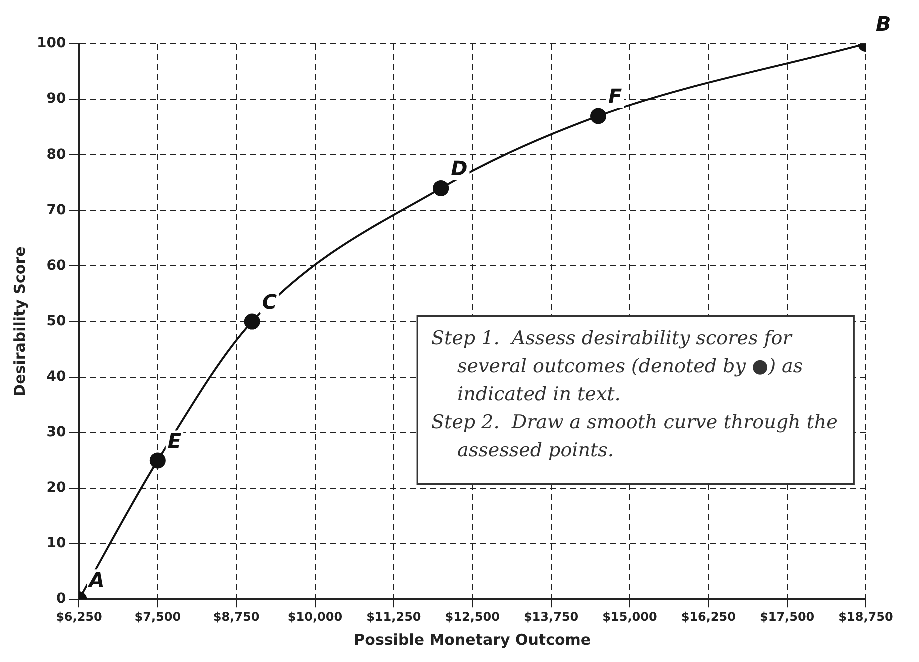  What do you see at coordinates (884, 24) in the screenshot?
I see `annotation: B` at bounding box center [884, 24].